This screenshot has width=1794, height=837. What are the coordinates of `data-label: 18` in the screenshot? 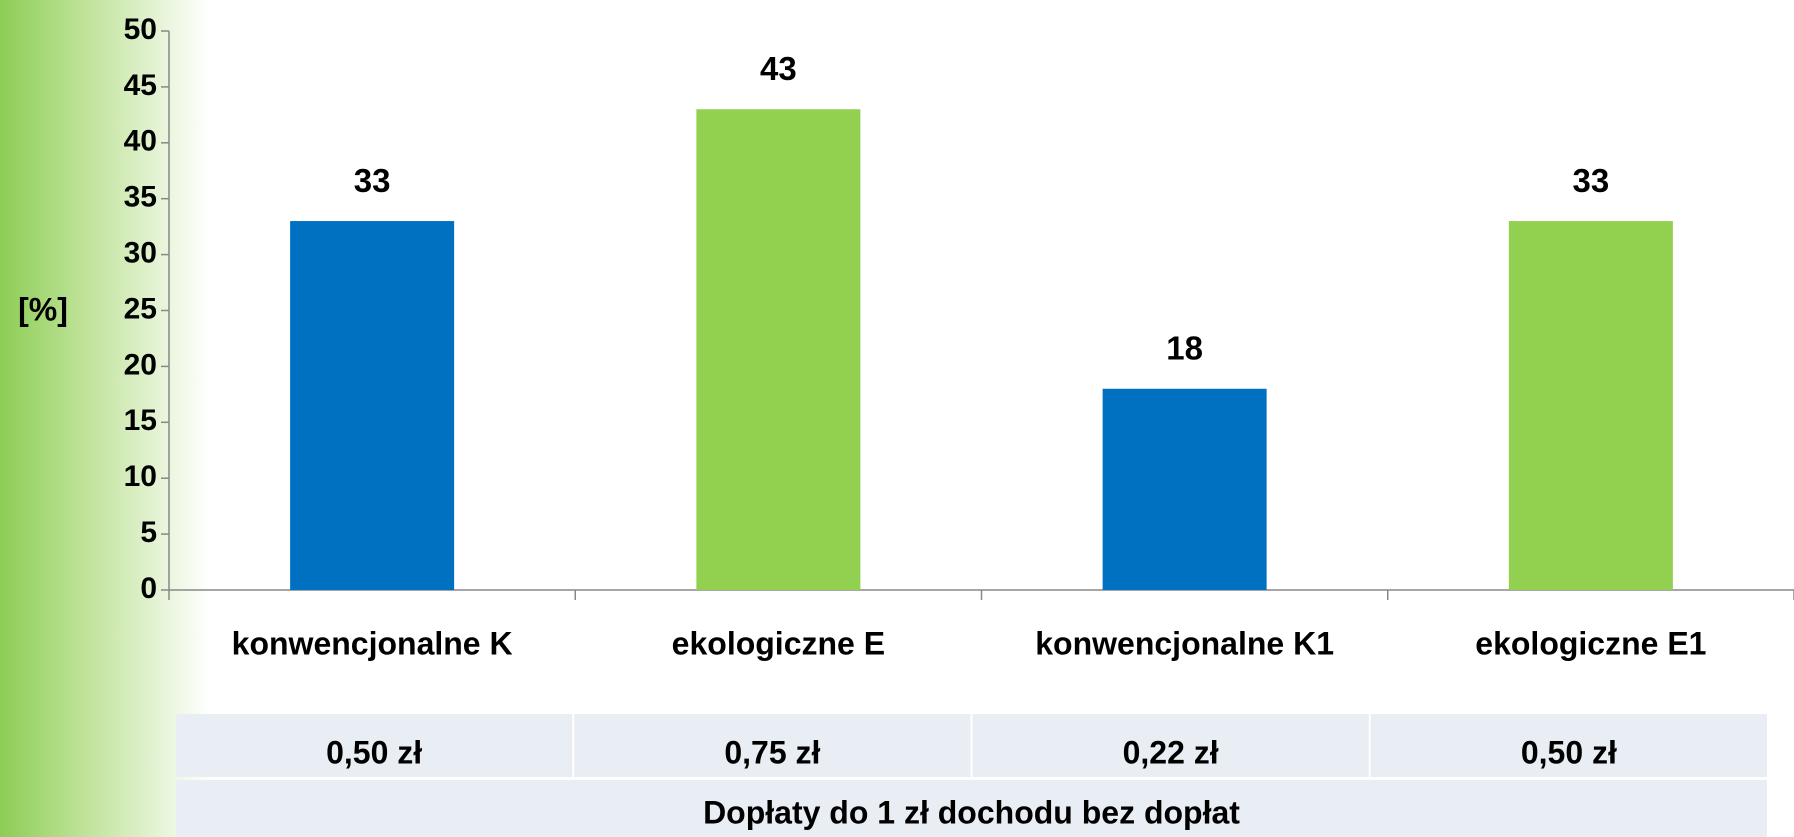 It's located at (1184, 347).